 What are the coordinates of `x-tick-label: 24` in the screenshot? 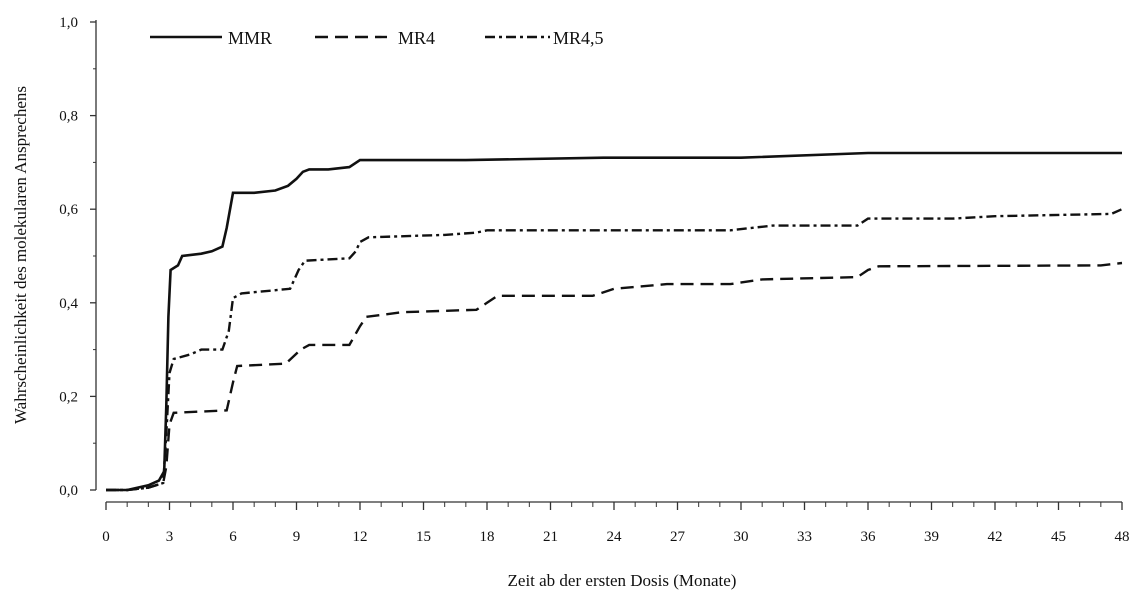 It's located at (615, 537).